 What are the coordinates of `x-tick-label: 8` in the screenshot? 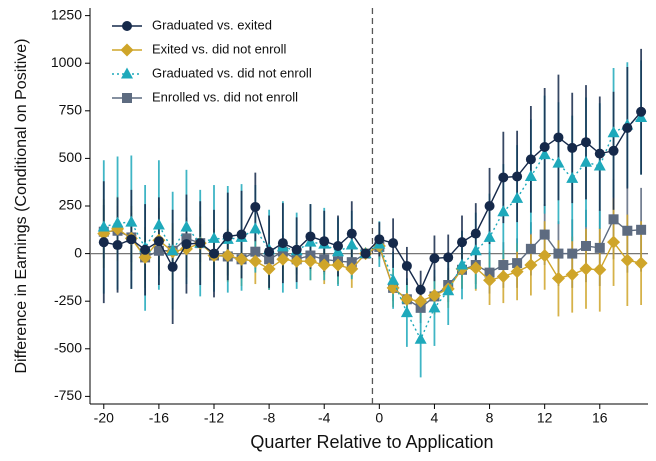 It's located at (490, 418).